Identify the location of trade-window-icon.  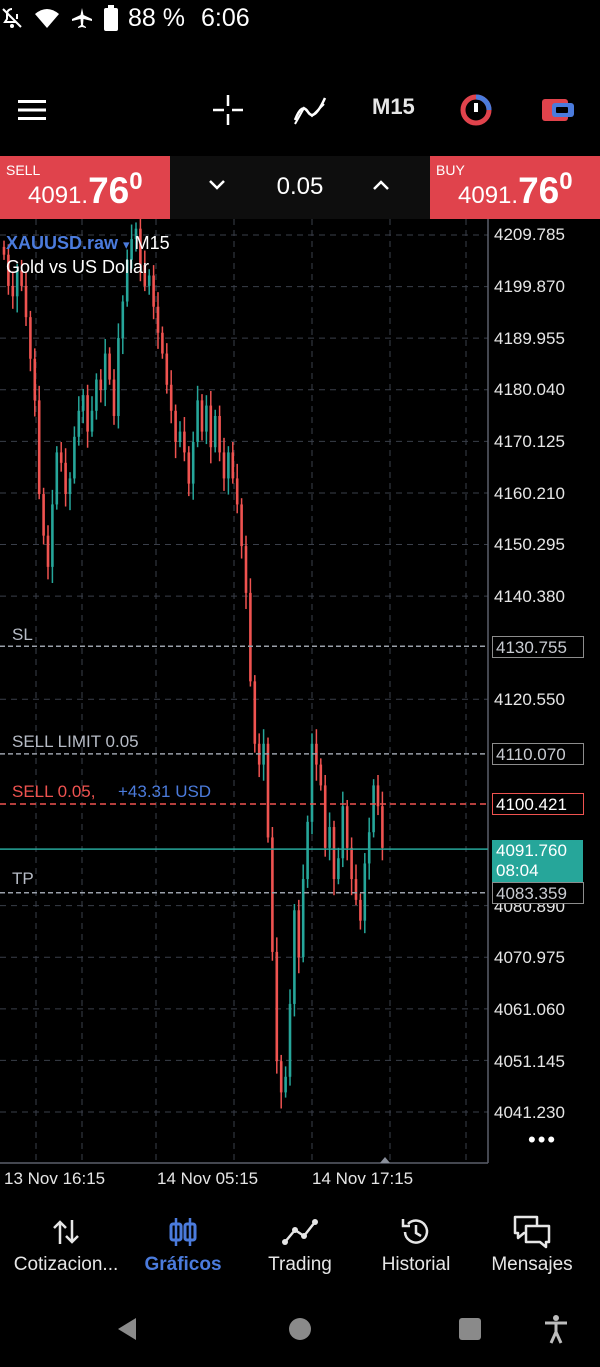
(558, 110).